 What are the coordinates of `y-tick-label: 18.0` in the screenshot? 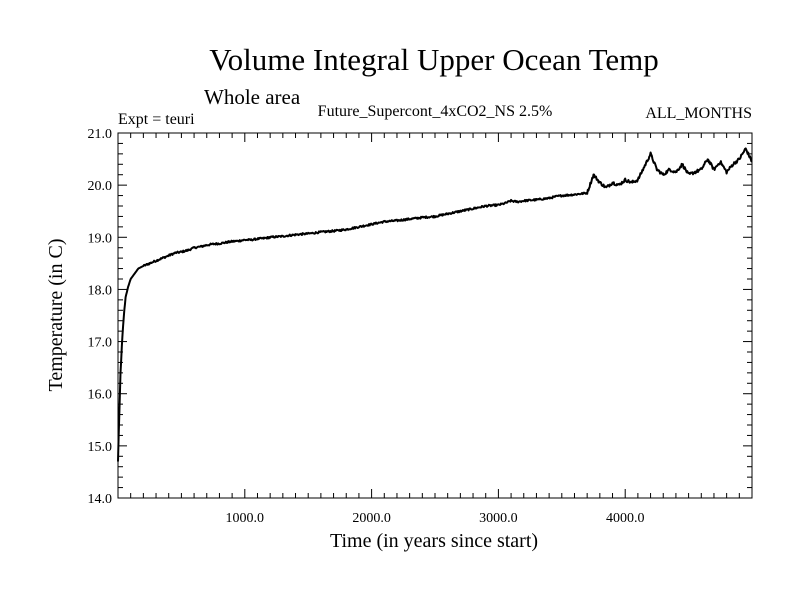 It's located at (100, 290).